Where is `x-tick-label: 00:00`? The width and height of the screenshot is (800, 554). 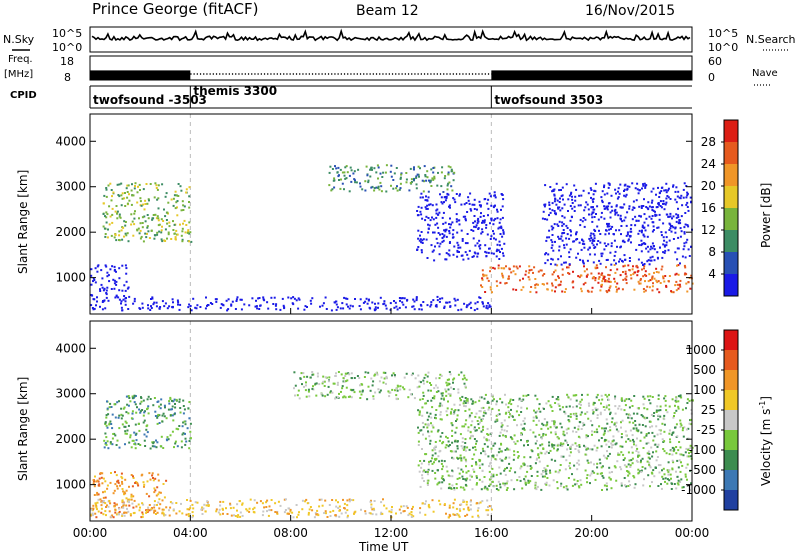 x-tick-label: 00:00 is located at coordinates (692, 533).